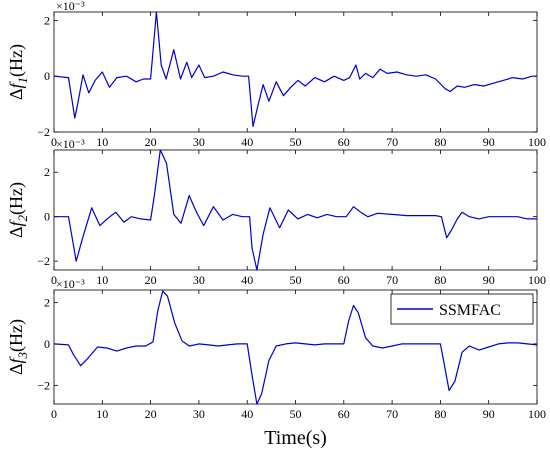 Image resolution: width=550 pixels, height=451 pixels. I want to click on legend: SSMFAC, so click(462, 309).